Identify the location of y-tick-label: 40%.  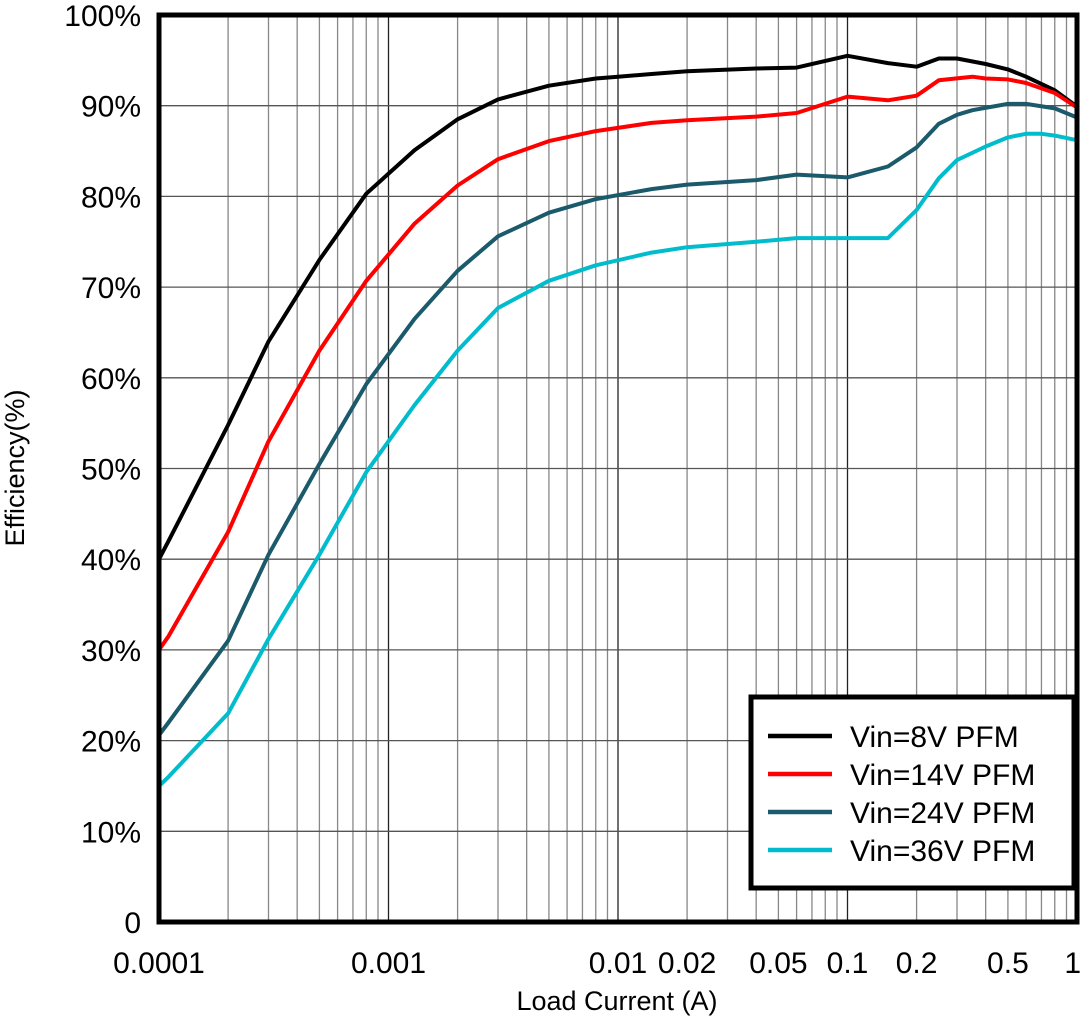
(111, 560).